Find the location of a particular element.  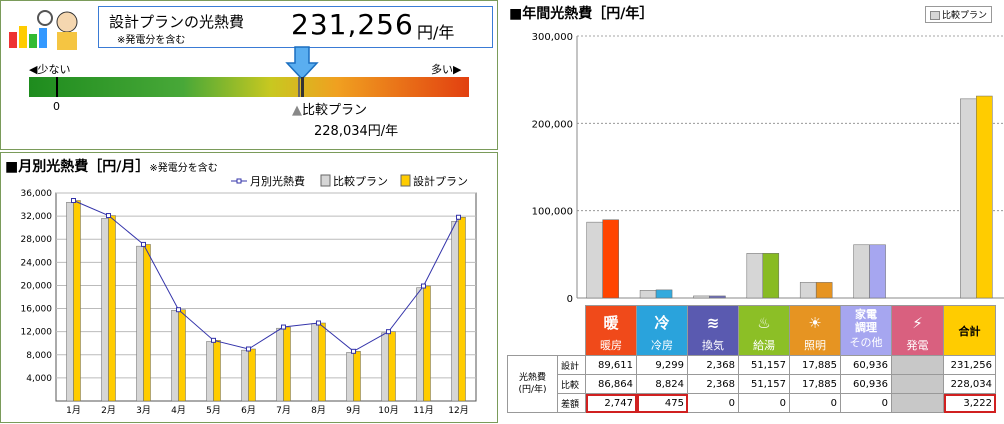

category-3: ♨ 給湯 is located at coordinates (764, 330).